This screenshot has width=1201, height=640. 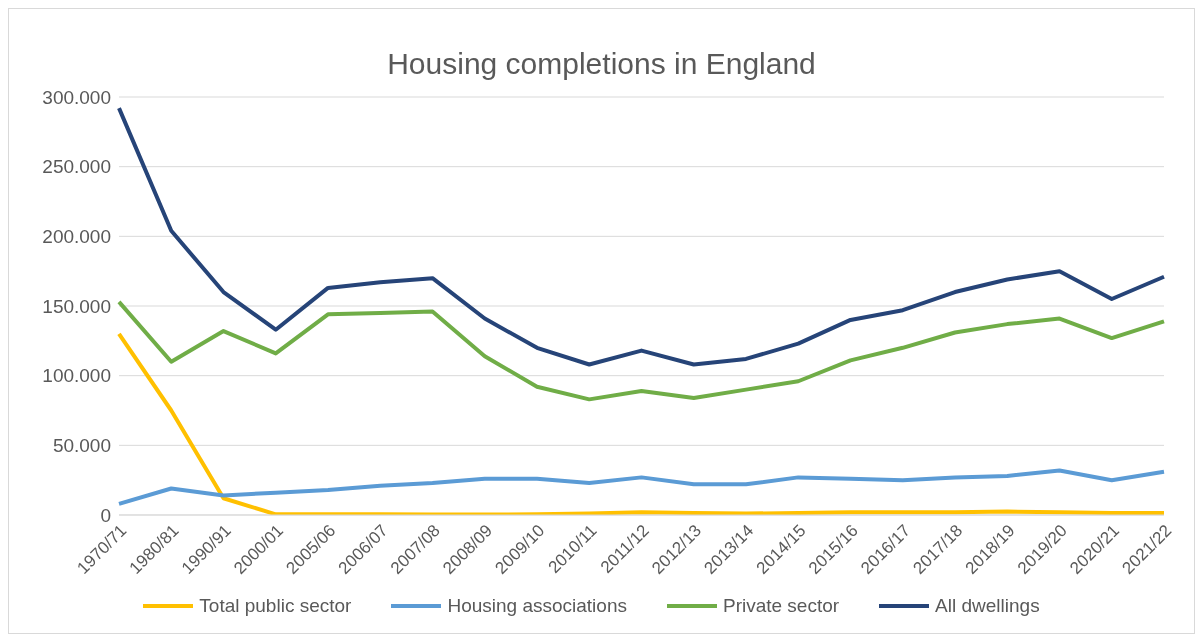 What do you see at coordinates (76, 306) in the screenshot?
I see `y-tick-label: 150.000` at bounding box center [76, 306].